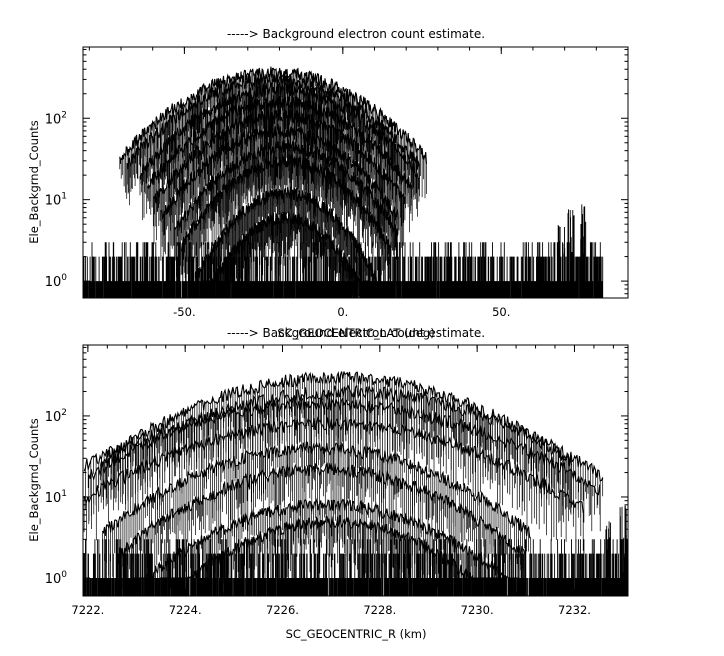  I want to click on bottom-x-tick-label: 7226., so click(282, 610).